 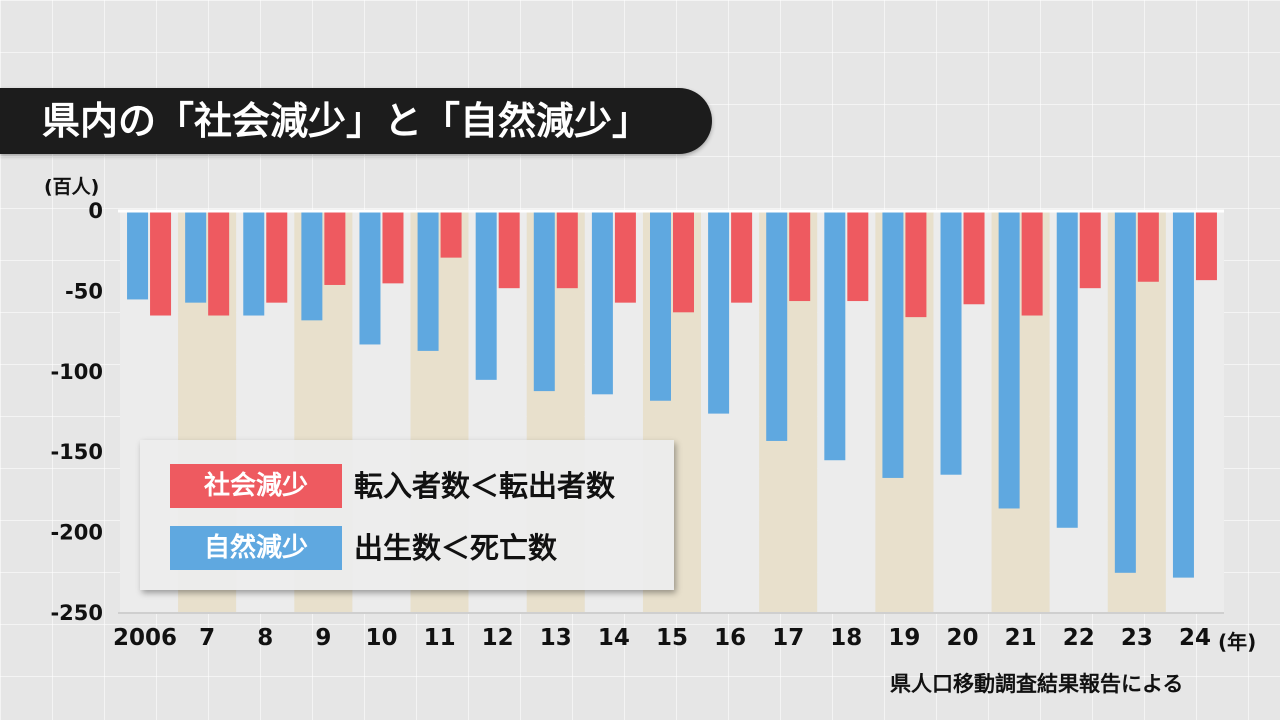 What do you see at coordinates (76, 533) in the screenshot?
I see `y-tick-label: -200` at bounding box center [76, 533].